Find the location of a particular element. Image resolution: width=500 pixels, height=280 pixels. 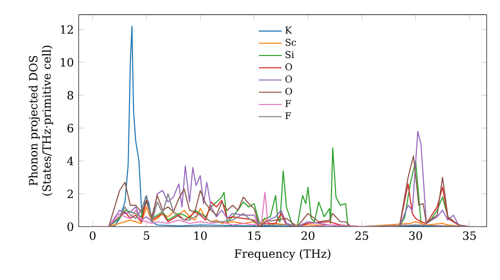

y-tick-label: 10 is located at coordinates (67, 62).